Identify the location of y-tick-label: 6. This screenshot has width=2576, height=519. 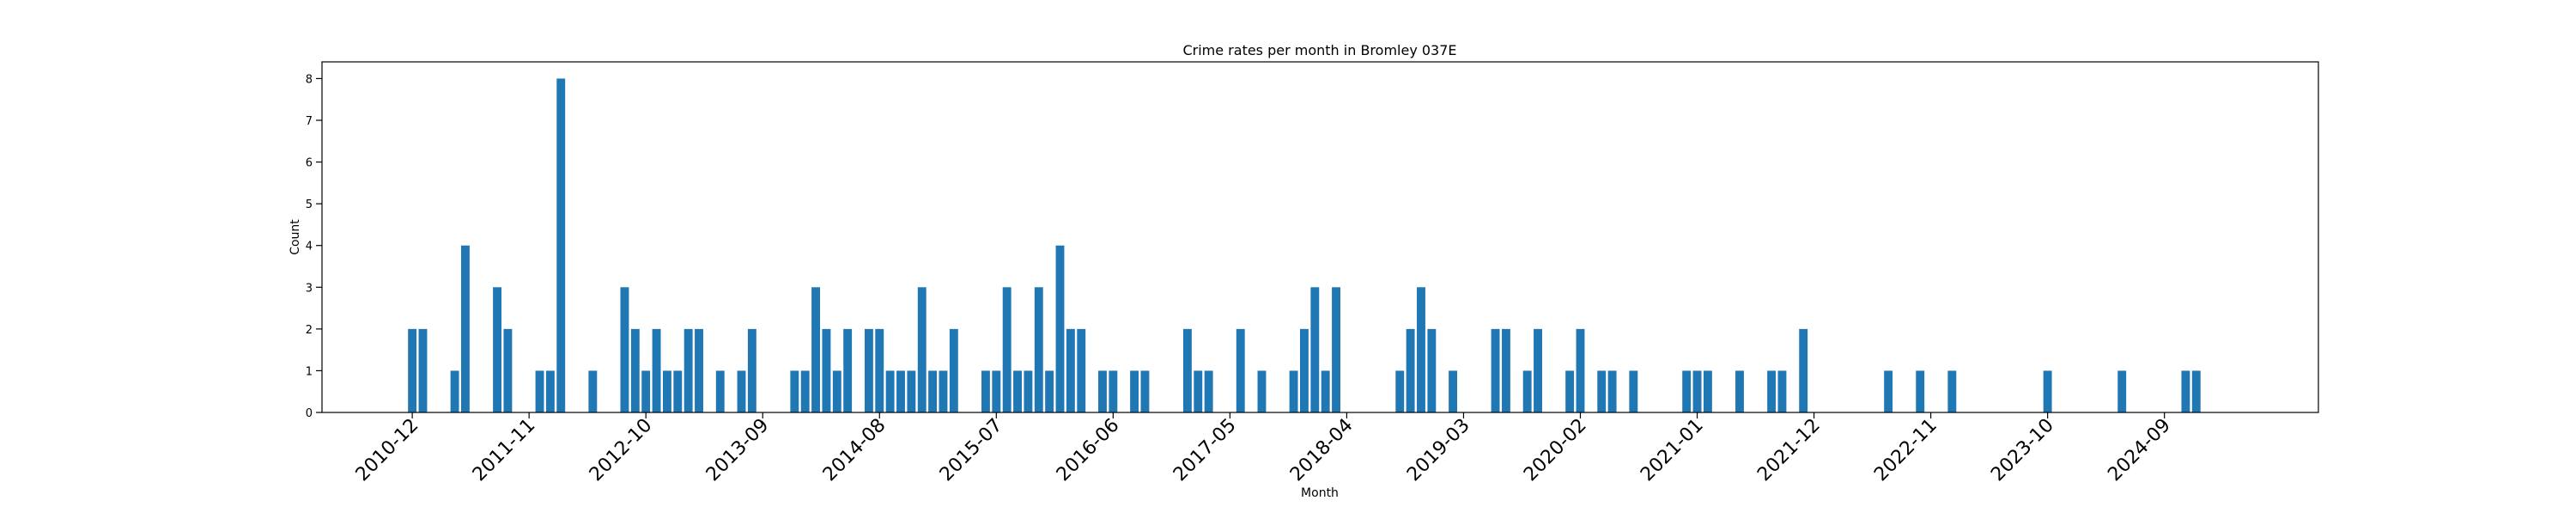
(310, 163).